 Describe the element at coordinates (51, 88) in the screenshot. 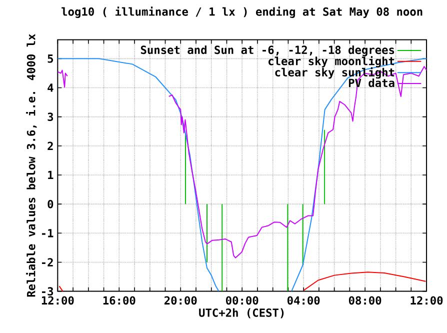

I see `y-tick-label: 4` at that location.